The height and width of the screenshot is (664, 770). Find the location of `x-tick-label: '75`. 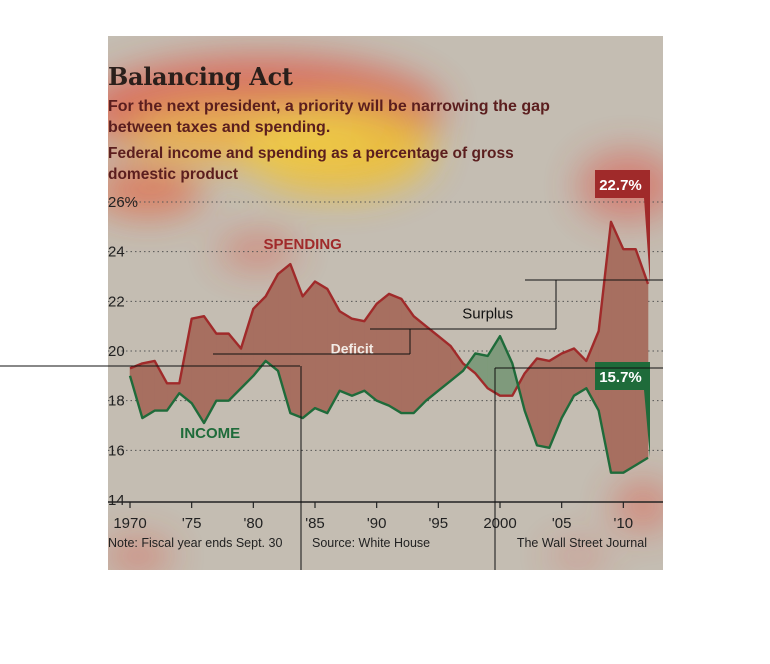

x-tick-label: '75 is located at coordinates (192, 523).